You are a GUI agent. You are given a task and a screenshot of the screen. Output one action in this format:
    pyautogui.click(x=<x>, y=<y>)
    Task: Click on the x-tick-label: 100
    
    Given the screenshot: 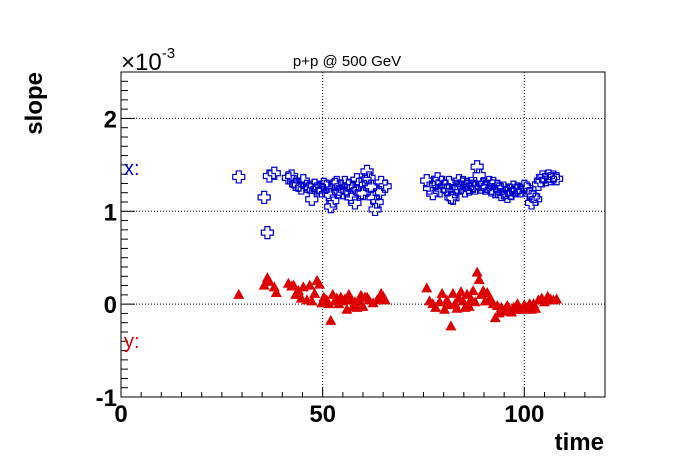 What is the action you would take?
    pyautogui.click(x=524, y=414)
    